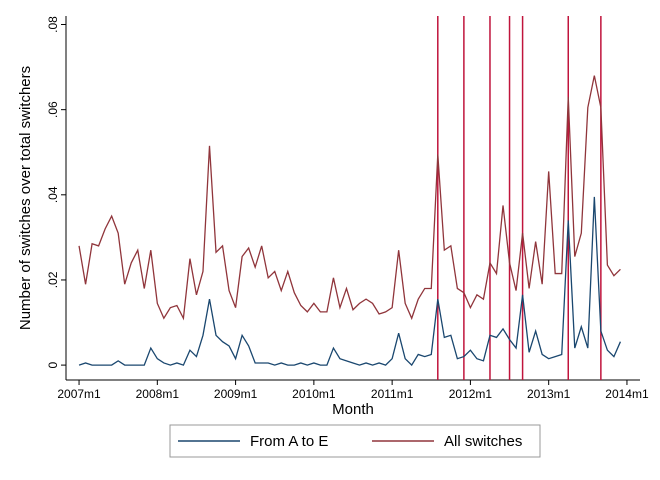  I want to click on legend-label: From A to E, so click(289, 441).